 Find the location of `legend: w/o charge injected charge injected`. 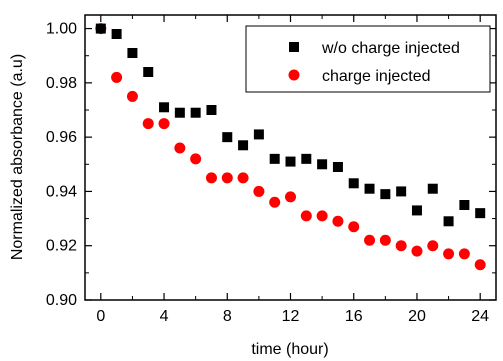

legend: w/o charge injected charge injected is located at coordinates (368, 59).